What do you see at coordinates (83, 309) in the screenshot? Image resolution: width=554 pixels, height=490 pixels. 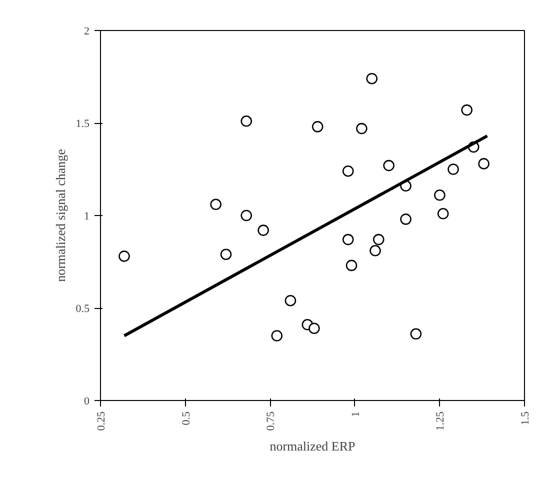 I see `y-tick-label: 0.5` at bounding box center [83, 309].